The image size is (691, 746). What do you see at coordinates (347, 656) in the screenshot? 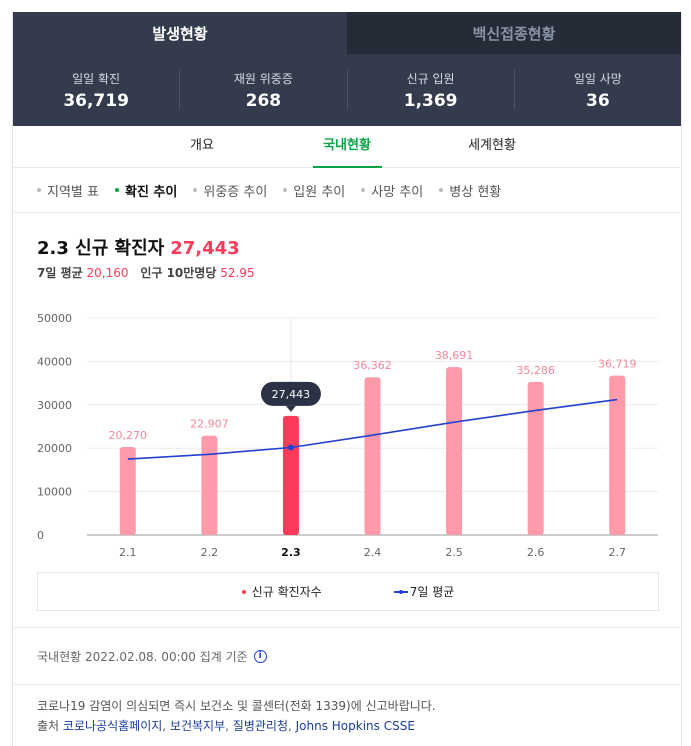
I see `data-basis: 국내현황 2022.02.08. 00:00 집계 기준 i` at bounding box center [347, 656].